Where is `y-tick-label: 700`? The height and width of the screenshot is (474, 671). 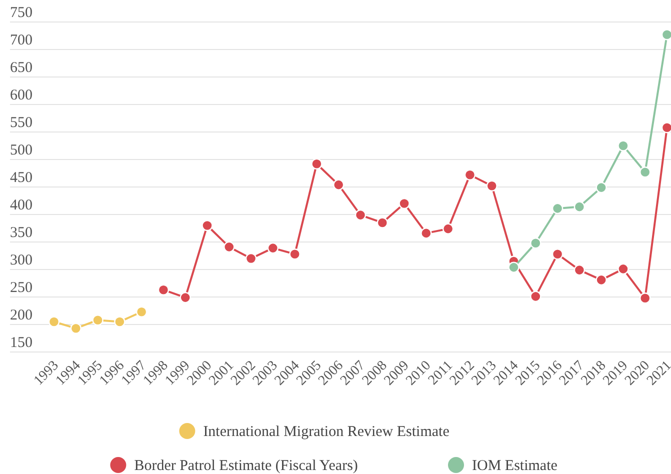
y-tick-label: 700 is located at coordinates (21, 40).